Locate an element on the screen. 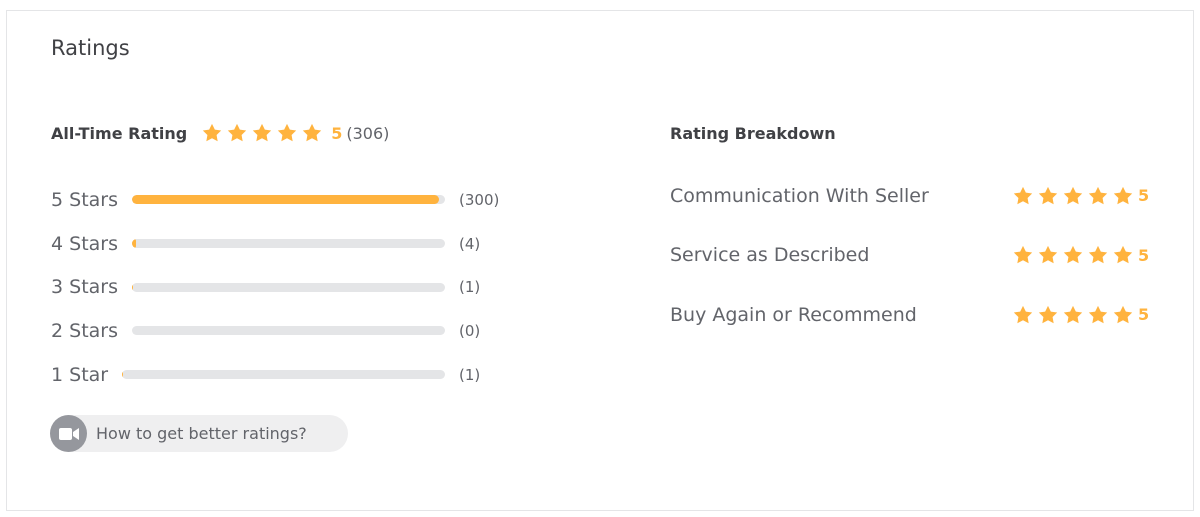  row-count: (4) is located at coordinates (470, 243).